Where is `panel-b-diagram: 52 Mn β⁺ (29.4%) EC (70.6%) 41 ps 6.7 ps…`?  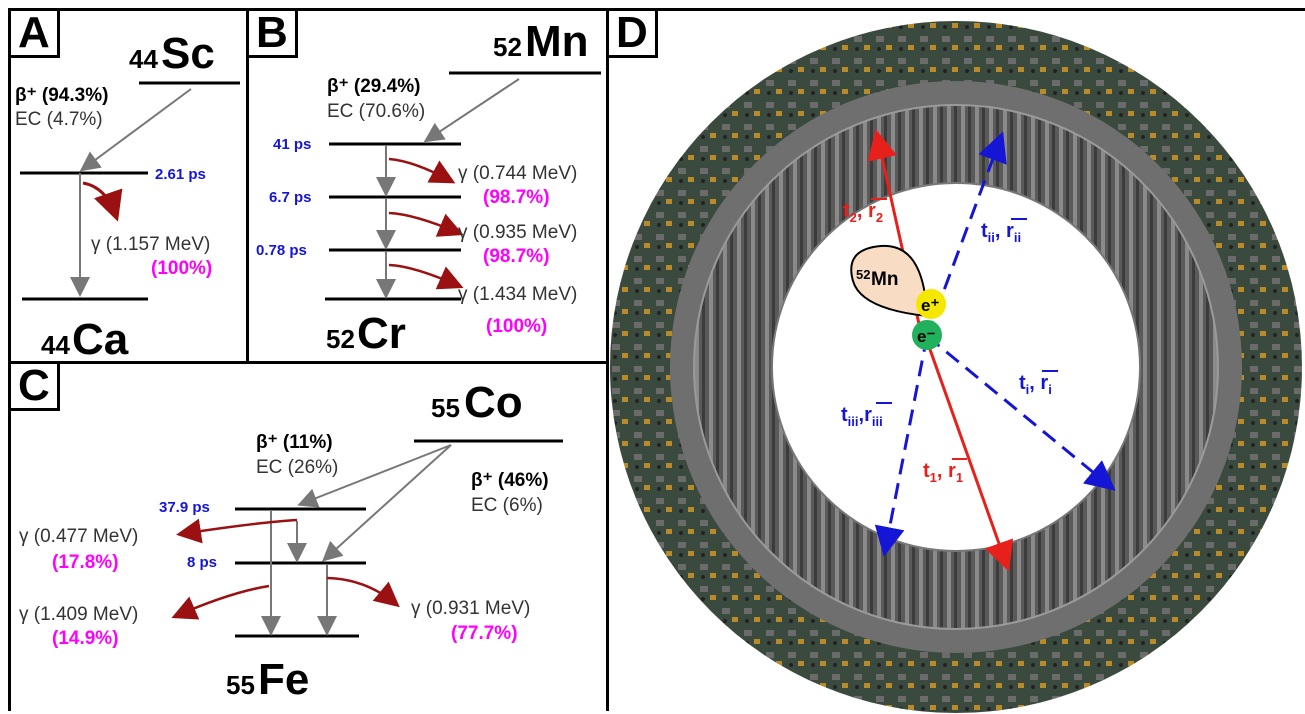 panel-b-diagram: 52 Mn β⁺ (29.4%) EC (70.6%) 41 ps 6.7 ps… is located at coordinates (428, 187).